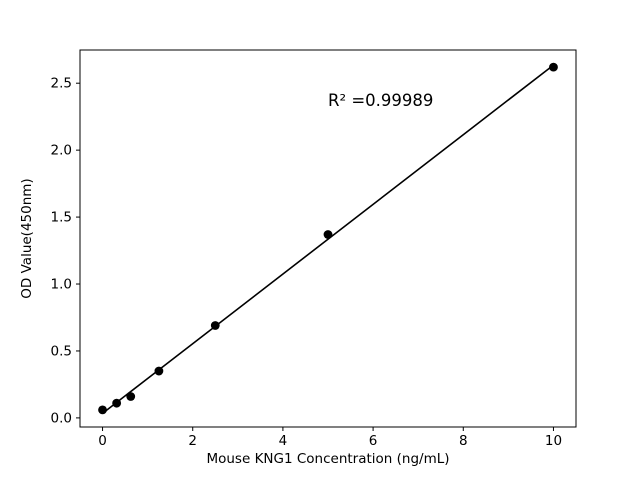 The image size is (640, 480). I want to click on y-tick-label: 1.5, so click(61, 218).